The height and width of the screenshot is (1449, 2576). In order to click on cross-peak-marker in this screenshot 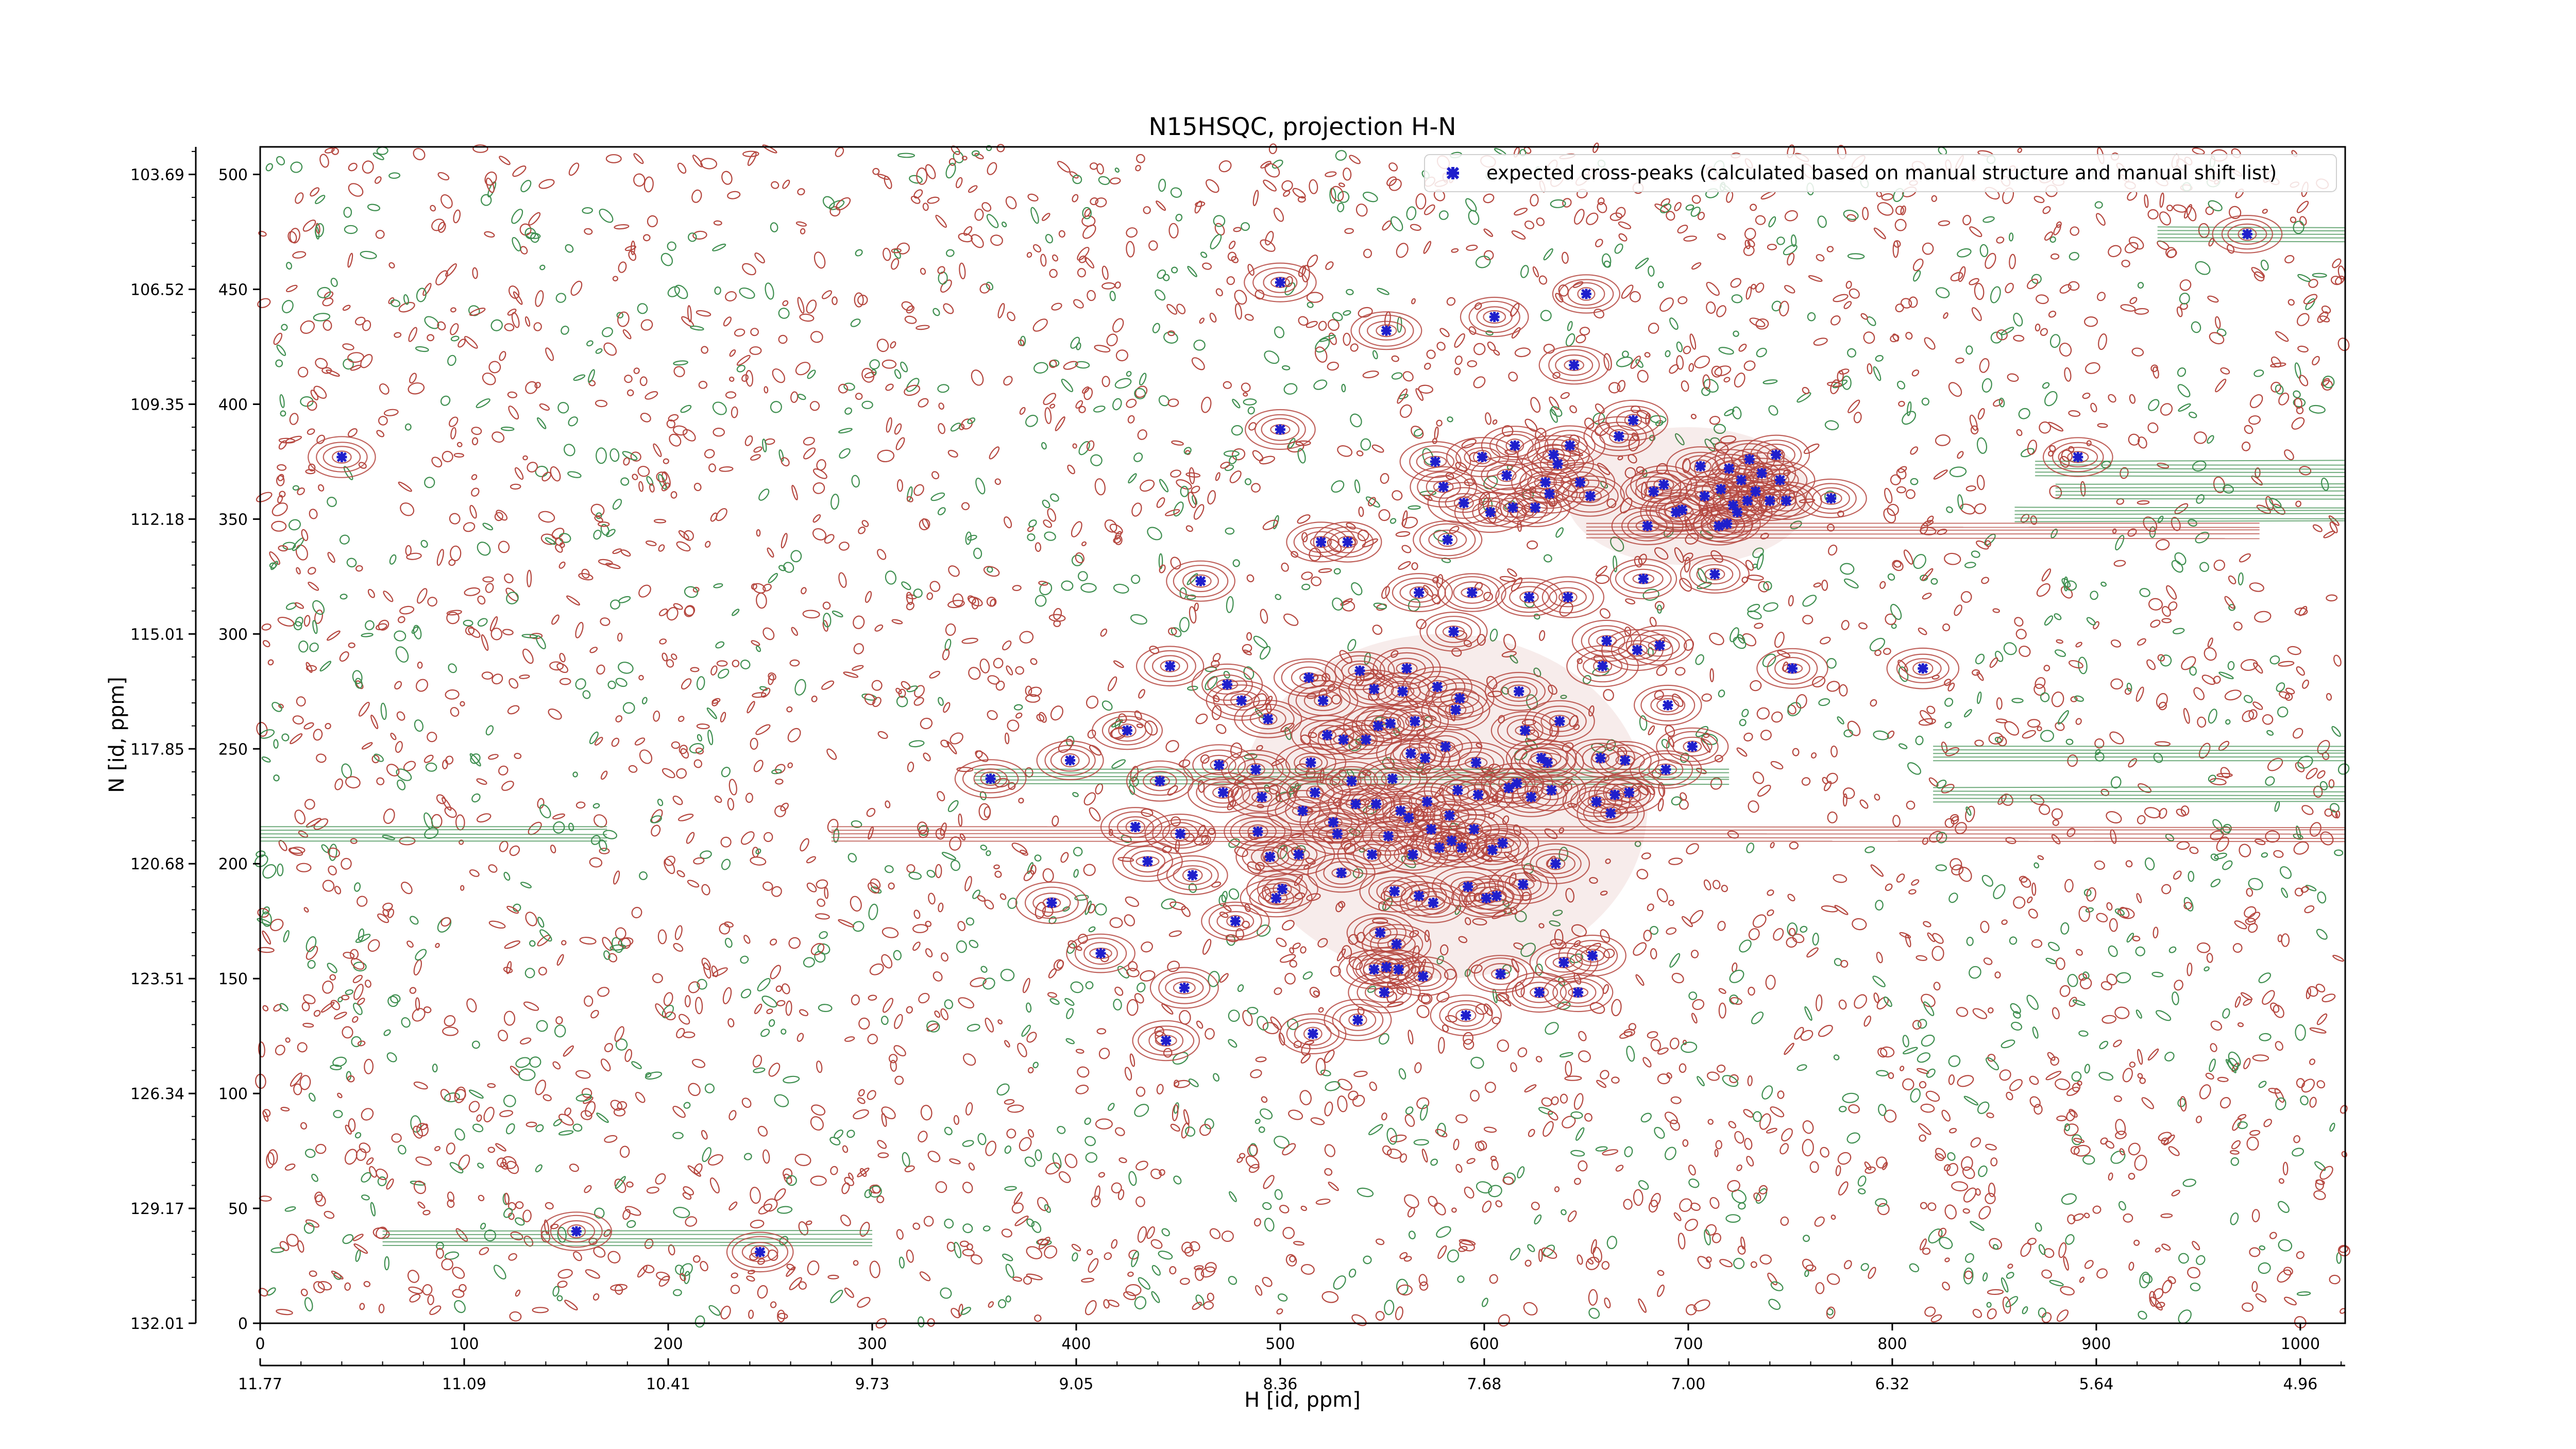, I will do `click(1070, 760)`.